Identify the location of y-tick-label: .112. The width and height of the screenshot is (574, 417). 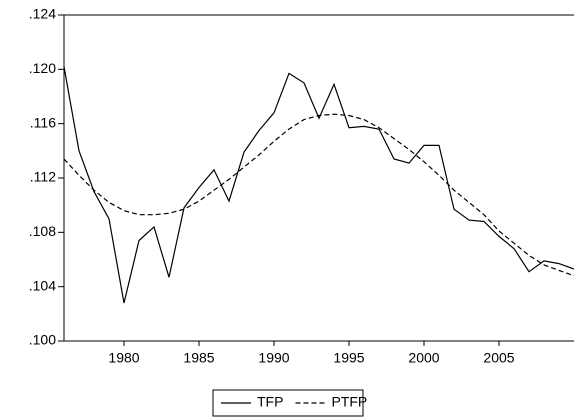
(43, 177).